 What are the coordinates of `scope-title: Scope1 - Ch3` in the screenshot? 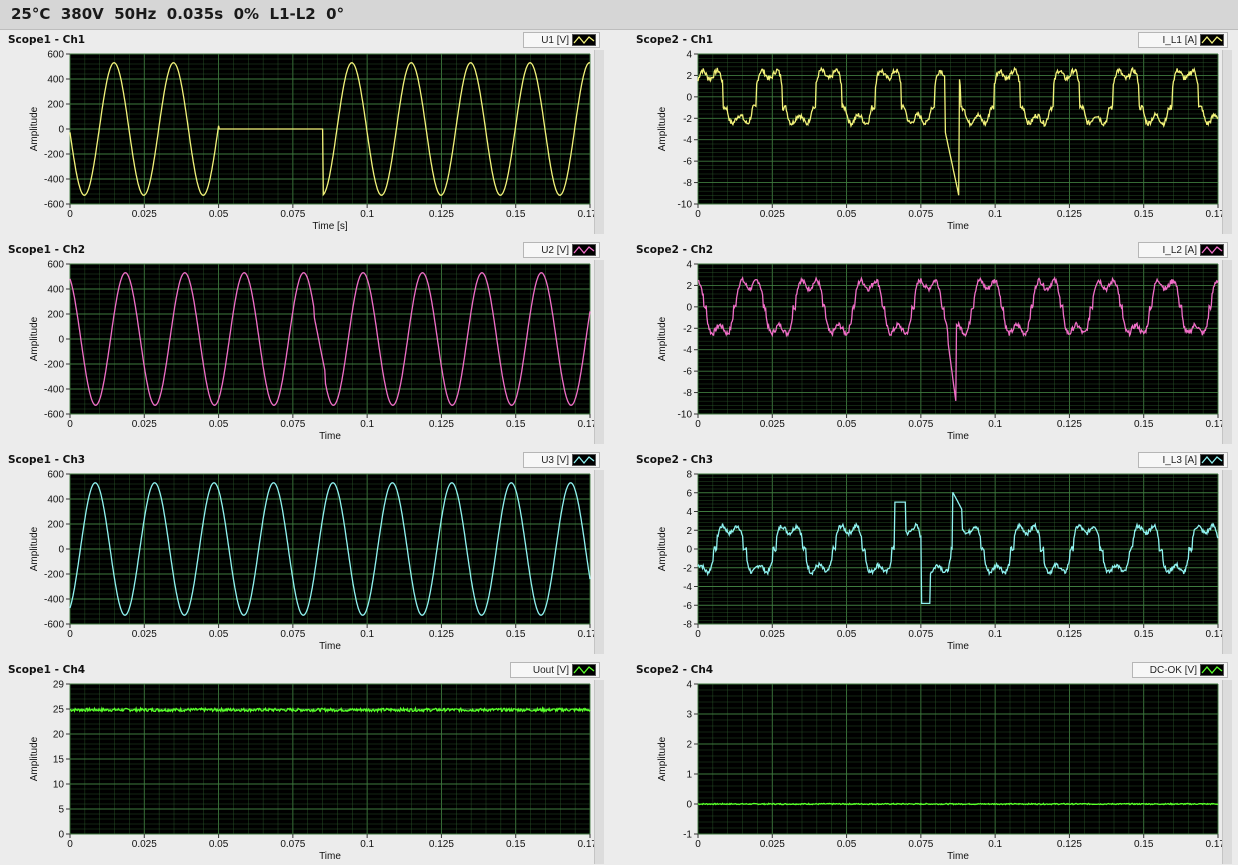 It's located at (47, 460).